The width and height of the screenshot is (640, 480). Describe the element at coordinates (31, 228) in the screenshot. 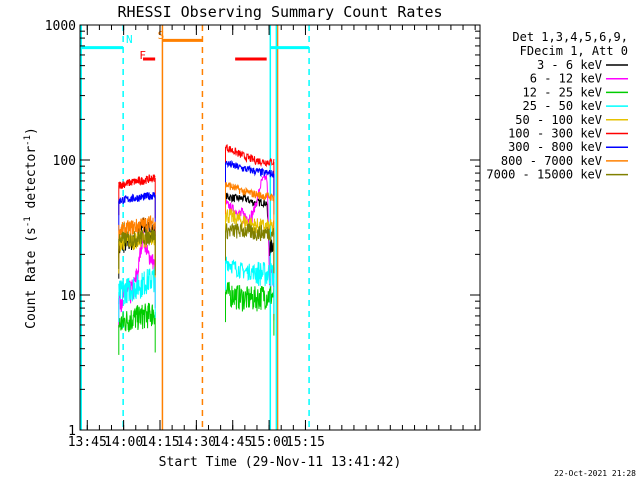

I see `y-axis-label: Count Rate (s-1 detector-1)` at that location.